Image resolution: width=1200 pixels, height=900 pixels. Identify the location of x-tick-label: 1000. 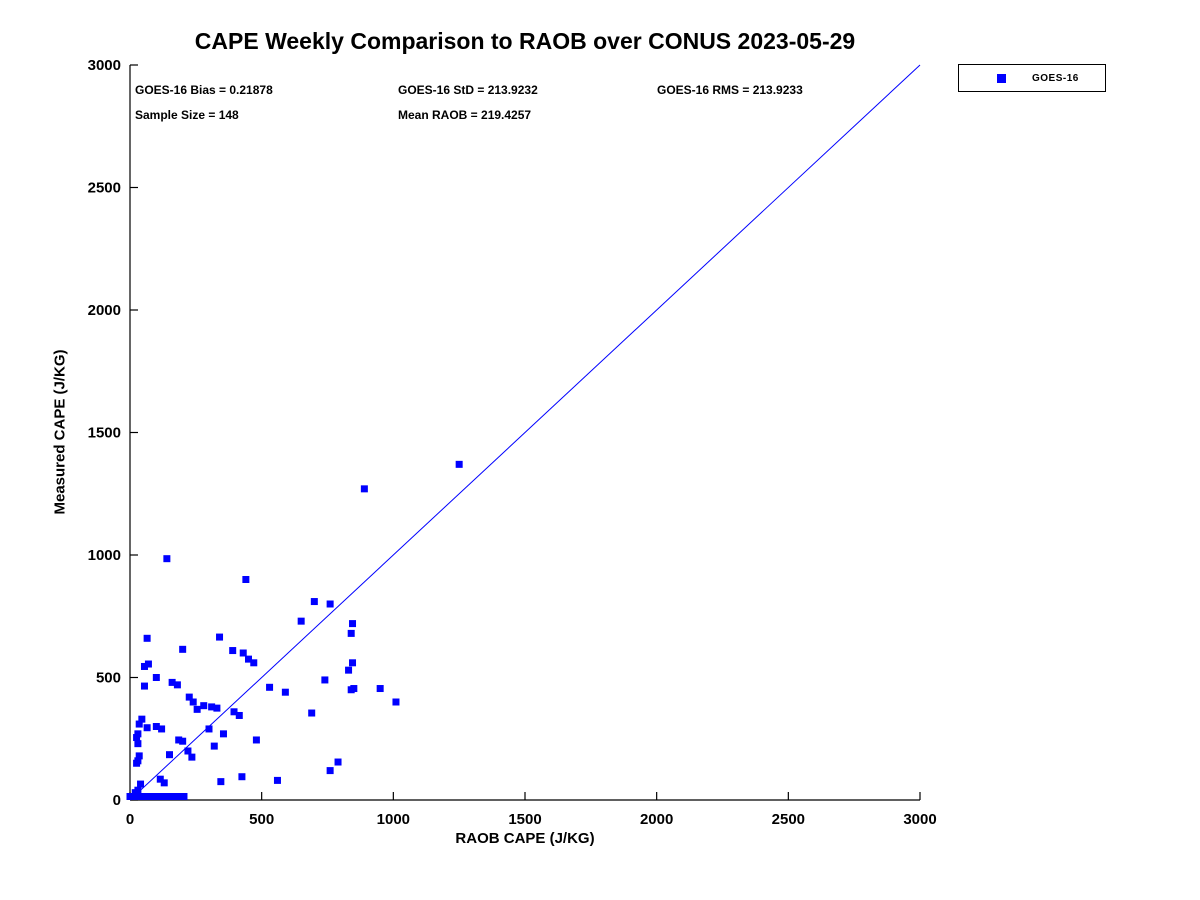
(393, 819).